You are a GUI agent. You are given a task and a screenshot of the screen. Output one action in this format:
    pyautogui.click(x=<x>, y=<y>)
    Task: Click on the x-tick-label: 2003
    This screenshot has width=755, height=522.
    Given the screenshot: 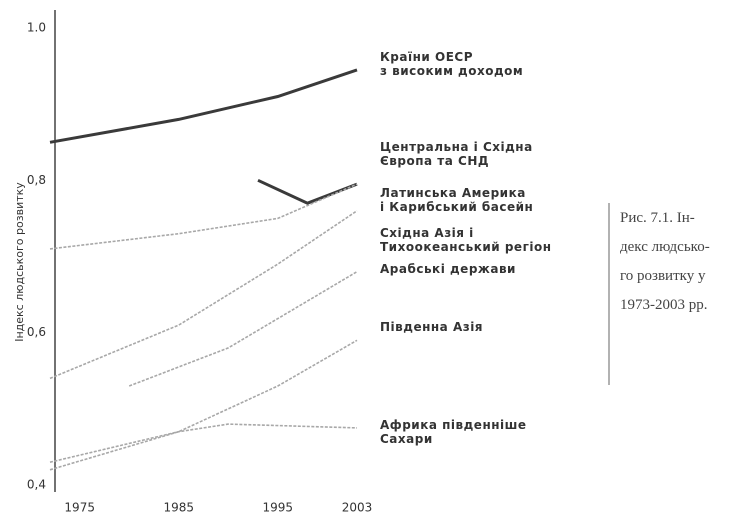 What is the action you would take?
    pyautogui.click(x=357, y=508)
    